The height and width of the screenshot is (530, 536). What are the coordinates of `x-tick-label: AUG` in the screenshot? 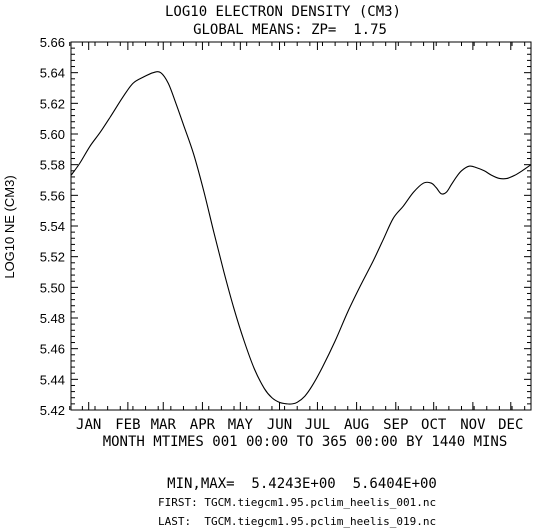 It's located at (356, 425).